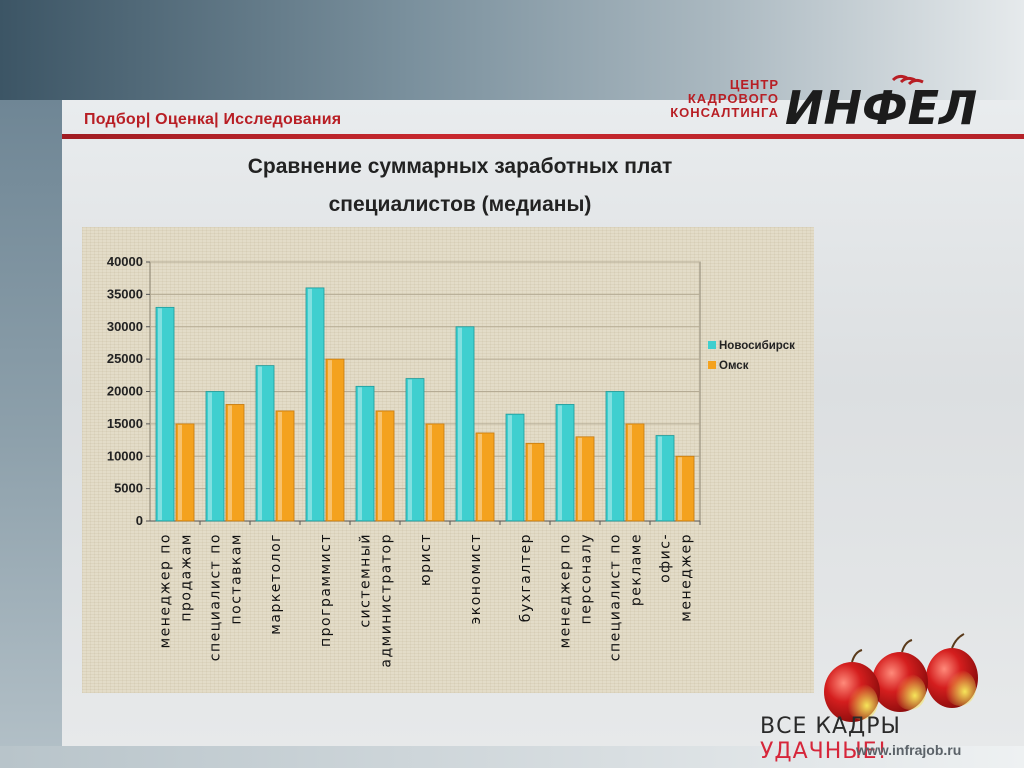 The width and height of the screenshot is (1024, 768). I want to click on slogan: ВСЕ КАДРЫ УДАЧНЫЕ!, so click(892, 739).